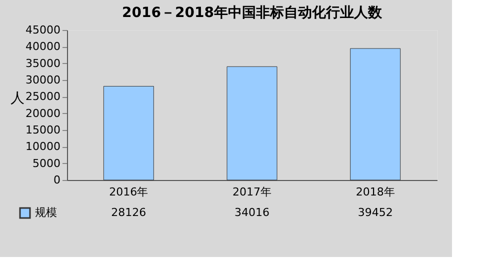 Image resolution: width=478 pixels, height=261 pixels. I want to click on data-label: 28126, so click(128, 212).